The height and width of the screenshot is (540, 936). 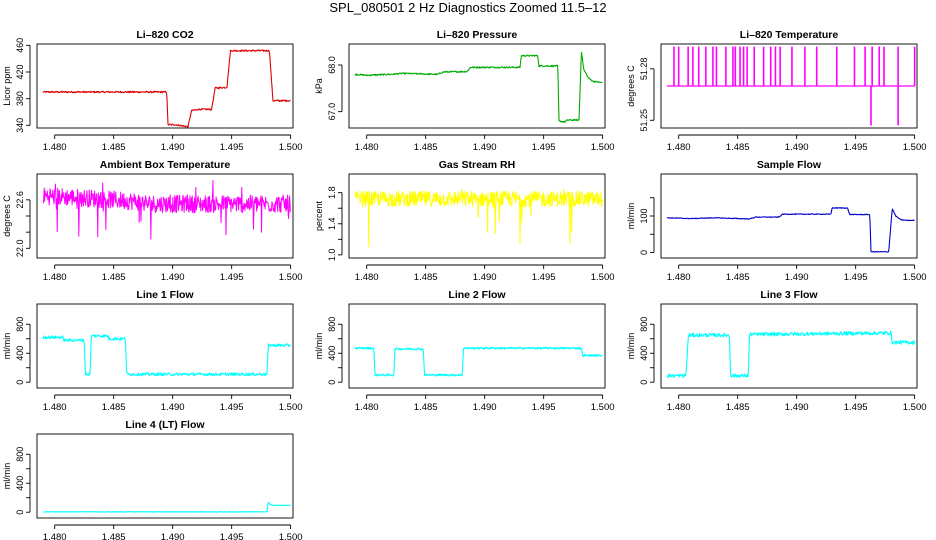 What do you see at coordinates (789, 165) in the screenshot?
I see `chart-title: Sample Flow` at bounding box center [789, 165].